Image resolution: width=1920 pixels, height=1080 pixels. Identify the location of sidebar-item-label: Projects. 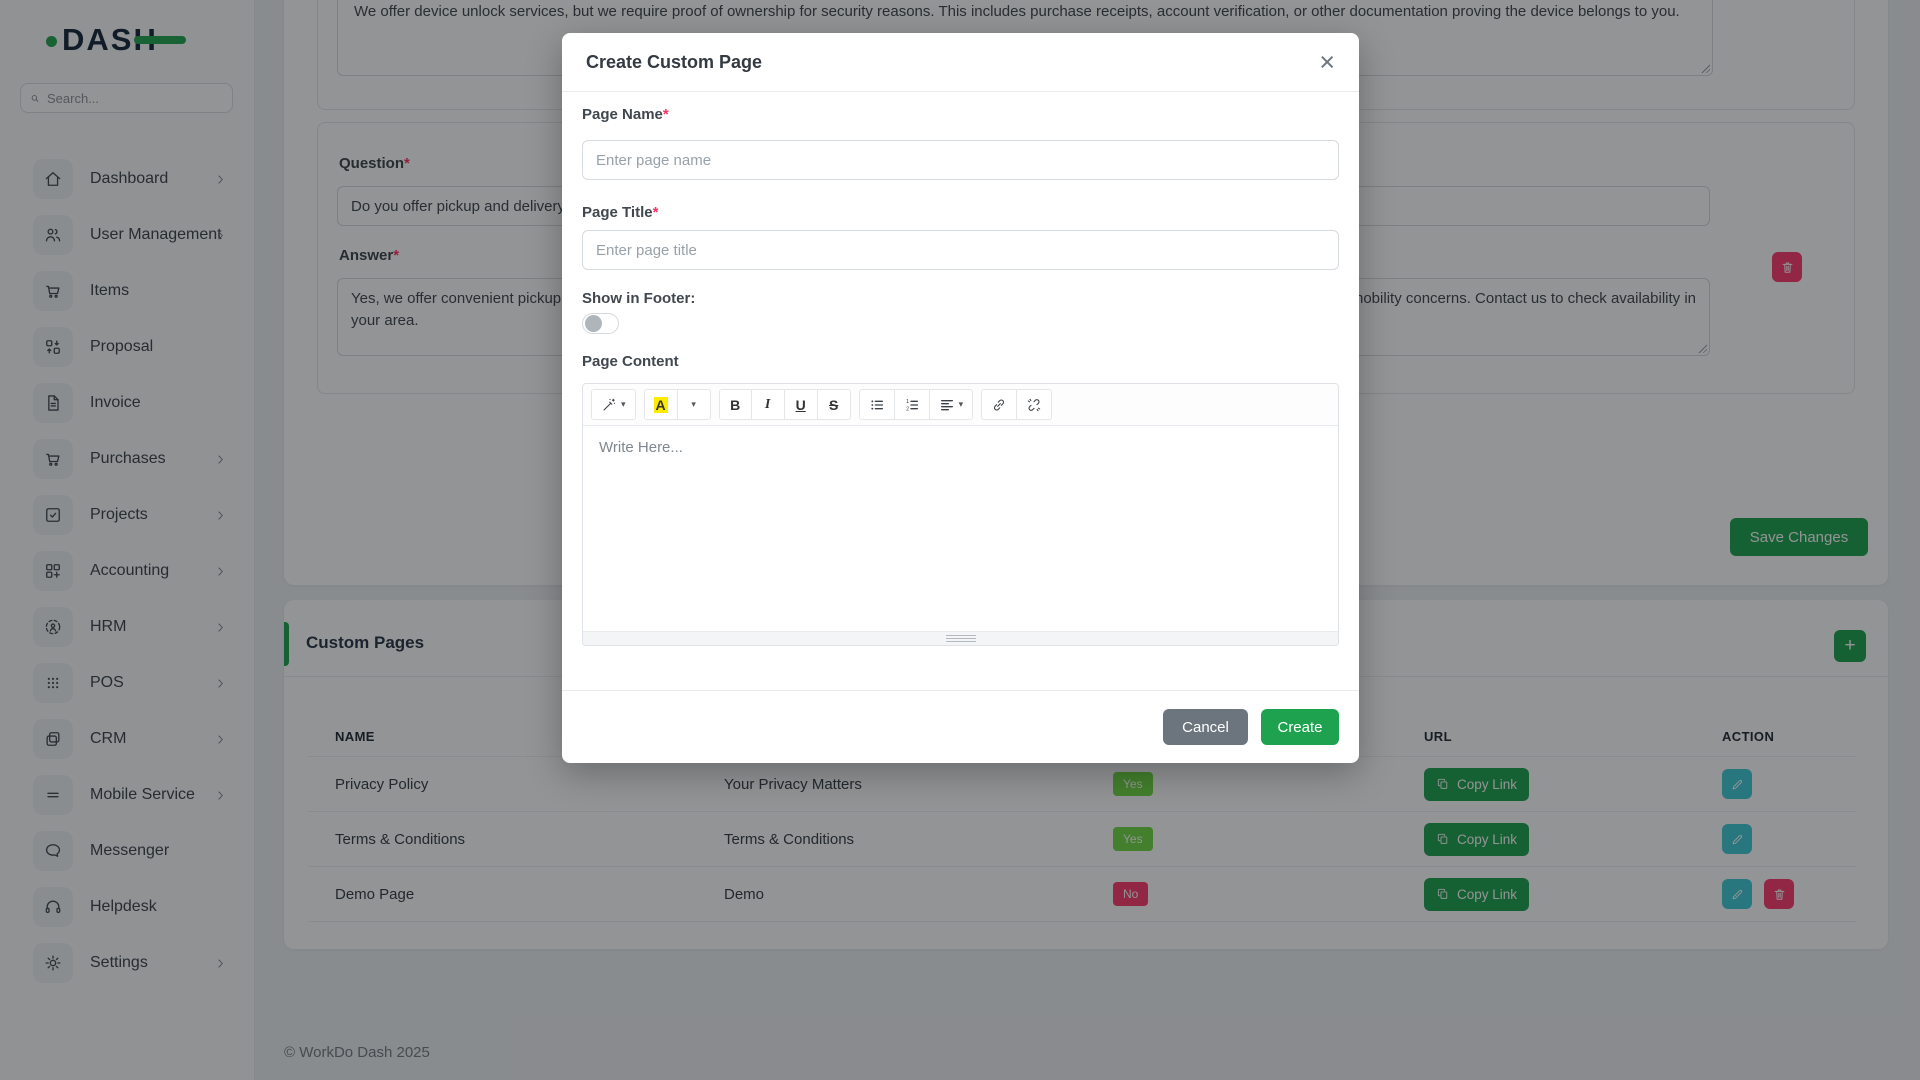
(119, 514).